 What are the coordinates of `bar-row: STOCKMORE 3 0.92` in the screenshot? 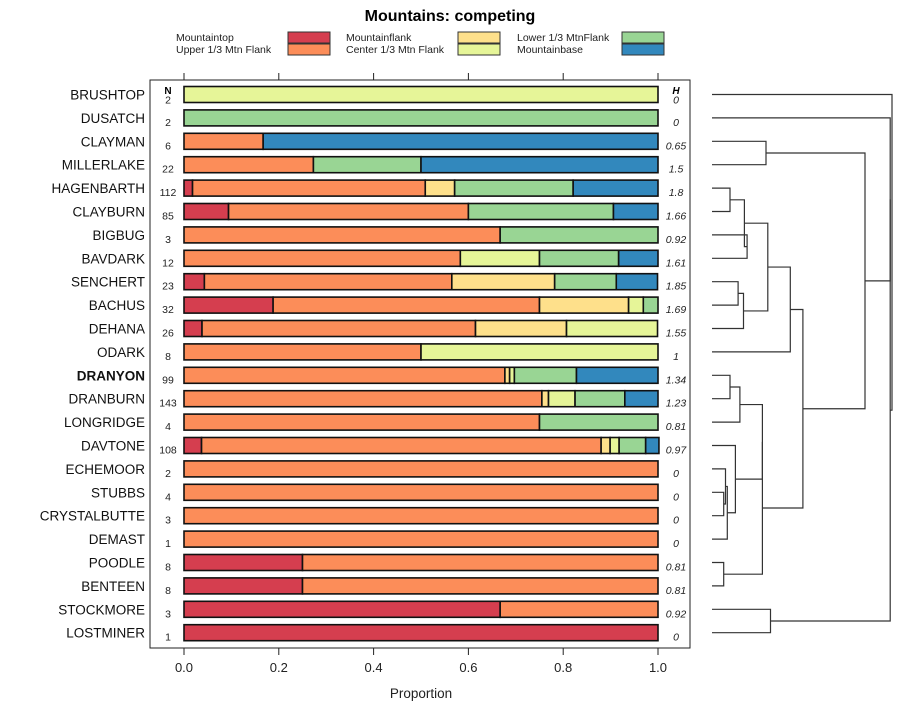 It's located at (372, 610).